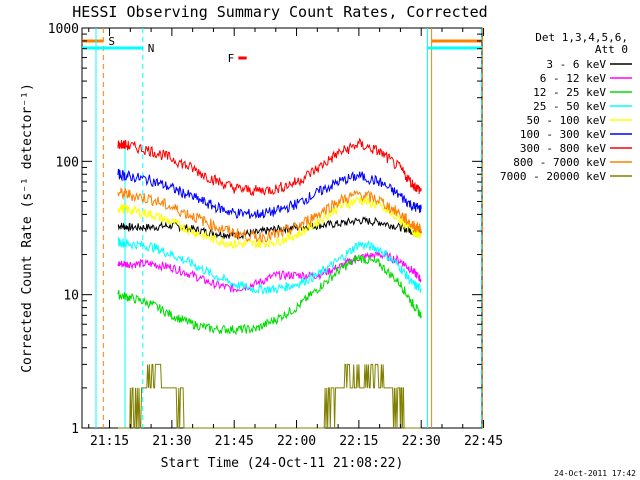  I want to click on x-axis-label: Start Time (24-Oct-11 21:08:22), so click(282, 463).